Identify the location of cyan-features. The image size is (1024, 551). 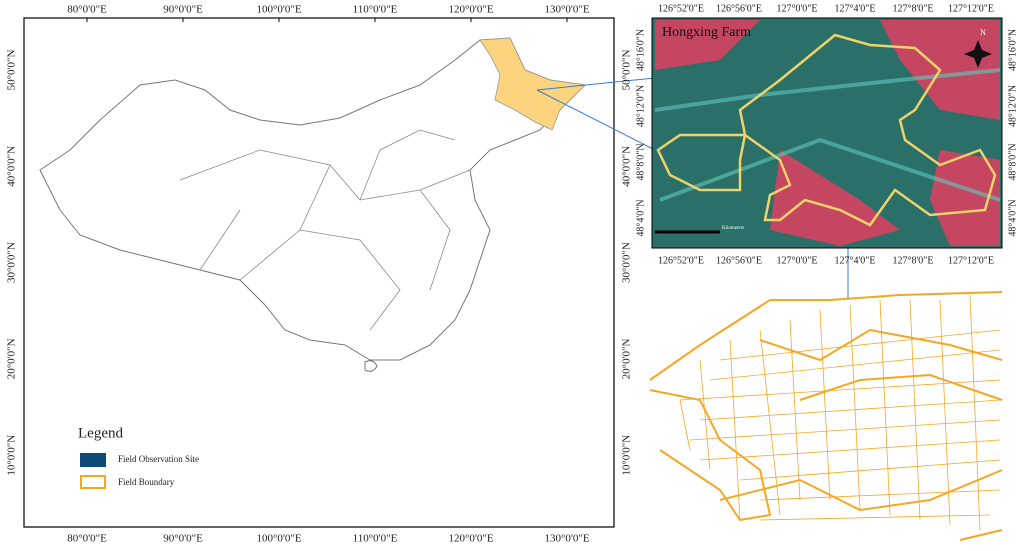
(827, 135).